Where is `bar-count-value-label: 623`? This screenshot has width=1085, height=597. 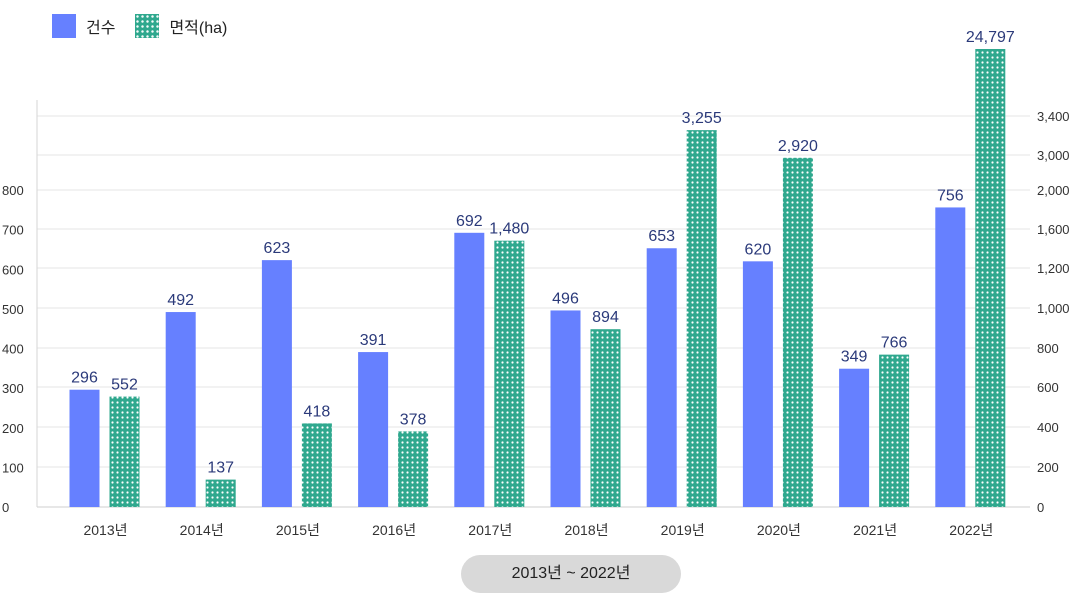 bar-count-value-label: 623 is located at coordinates (277, 248).